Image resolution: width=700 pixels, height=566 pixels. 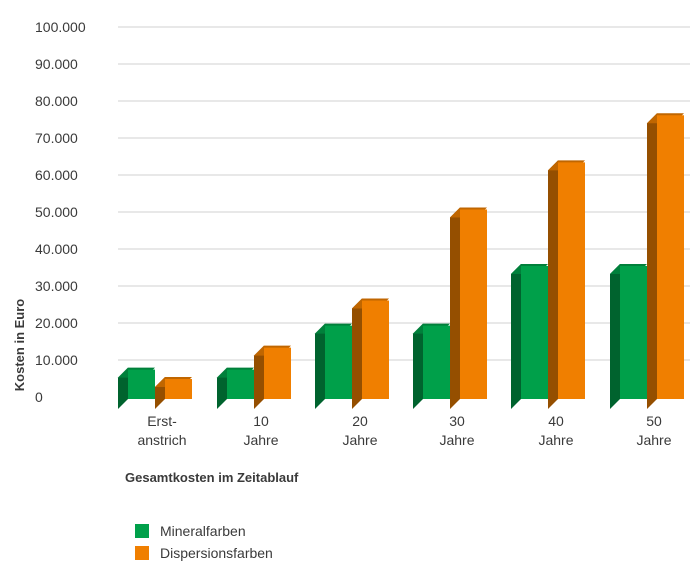 I want to click on y-tick-label: 0, so click(x=39, y=397).